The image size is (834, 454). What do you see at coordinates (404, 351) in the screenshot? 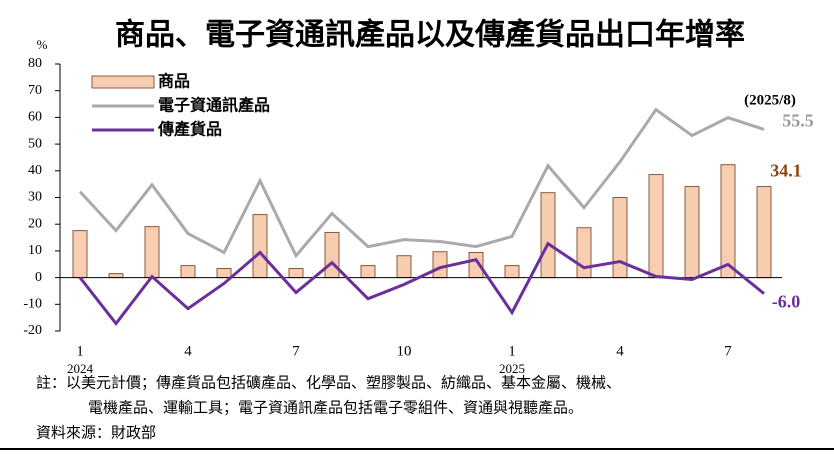
I see `x-tick-label: 10` at bounding box center [404, 351].